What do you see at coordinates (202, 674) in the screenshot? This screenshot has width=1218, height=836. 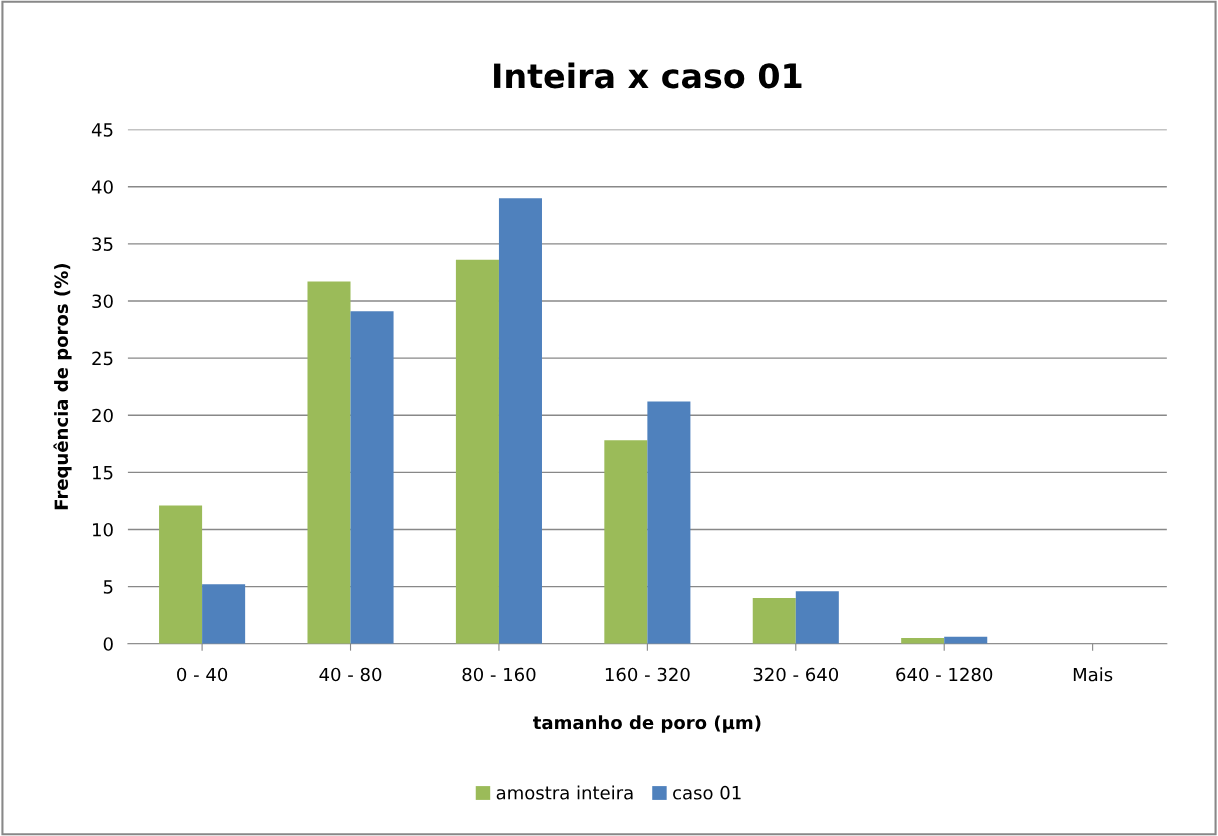 I see `x-tick-label: 0 - 40` at bounding box center [202, 674].